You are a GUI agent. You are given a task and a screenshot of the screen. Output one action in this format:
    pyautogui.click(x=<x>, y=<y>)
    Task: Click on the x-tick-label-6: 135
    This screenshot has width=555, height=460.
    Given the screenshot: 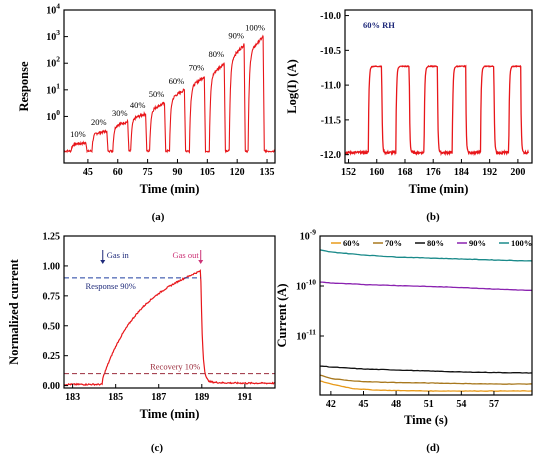 What is the action you would take?
    pyautogui.click(x=267, y=172)
    